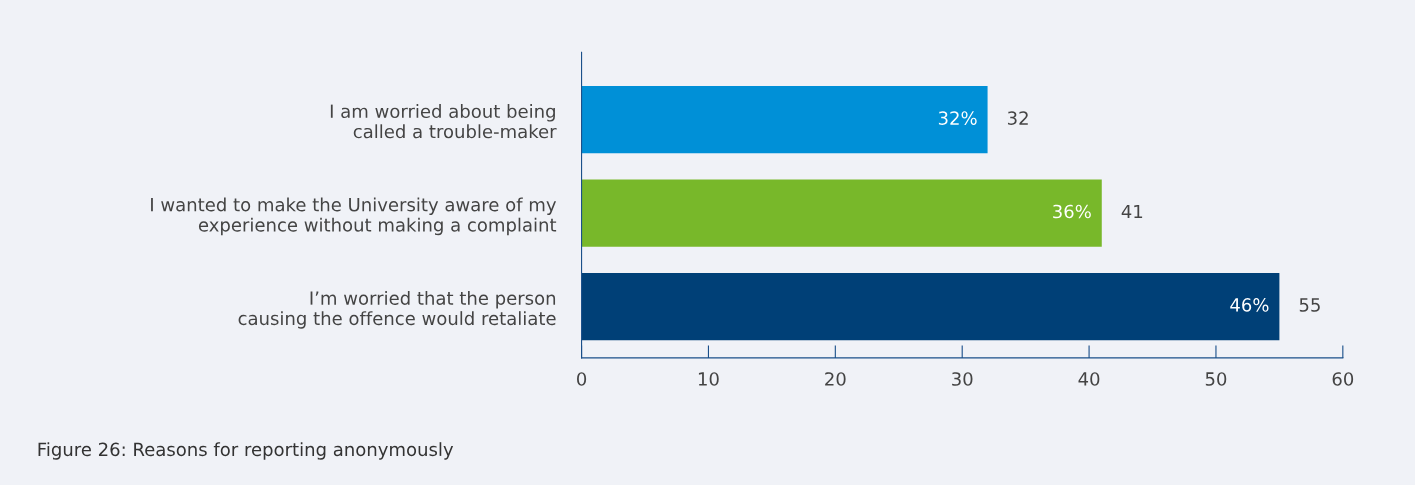 The image size is (1415, 485). I want to click on x-tick-label: 0, so click(582, 379).